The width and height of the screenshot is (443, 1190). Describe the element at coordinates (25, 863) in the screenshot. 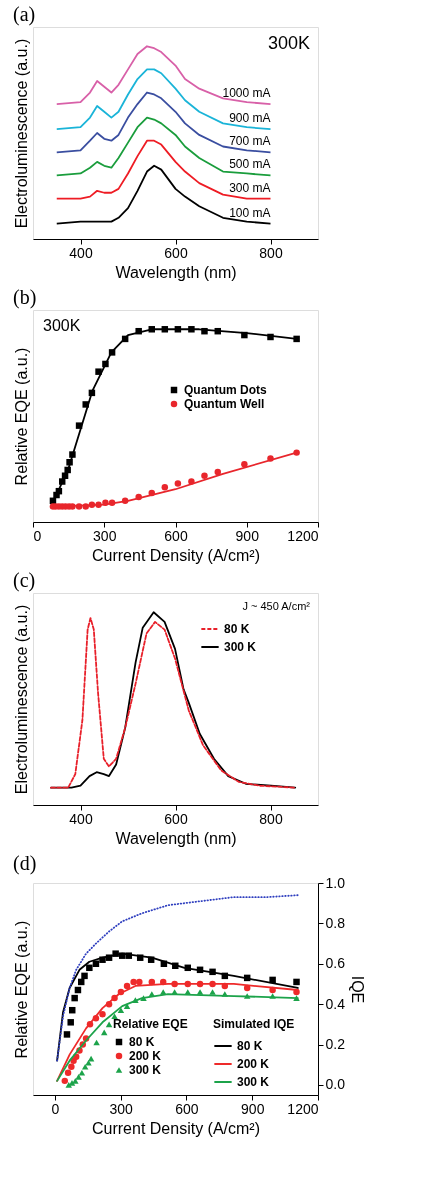

I see `chart-title: (d)` at that location.